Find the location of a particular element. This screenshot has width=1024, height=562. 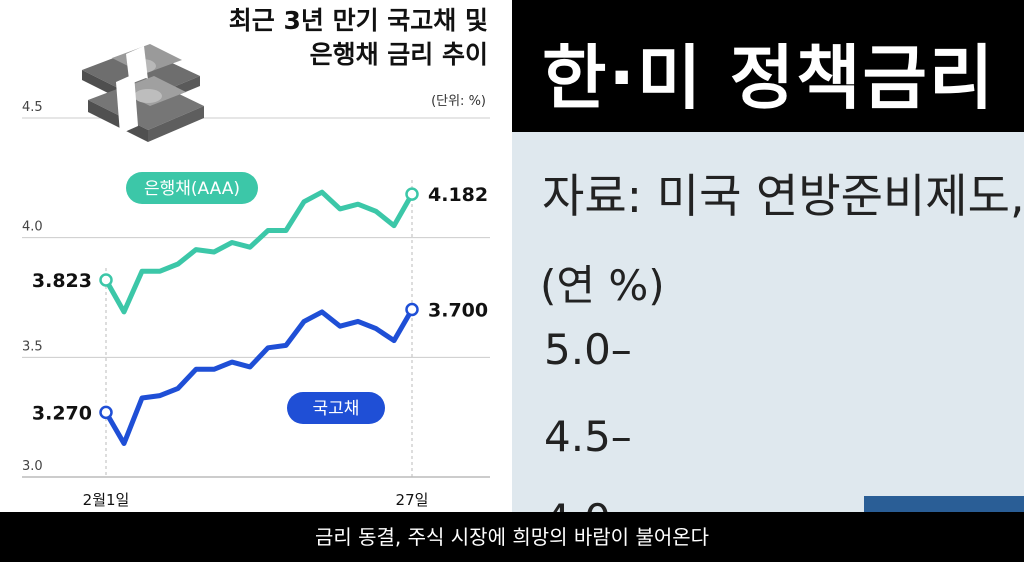

caption-bar: 금리 동결, 주식 시장에 희망의 바람이 불어온다 is located at coordinates (512, 537).